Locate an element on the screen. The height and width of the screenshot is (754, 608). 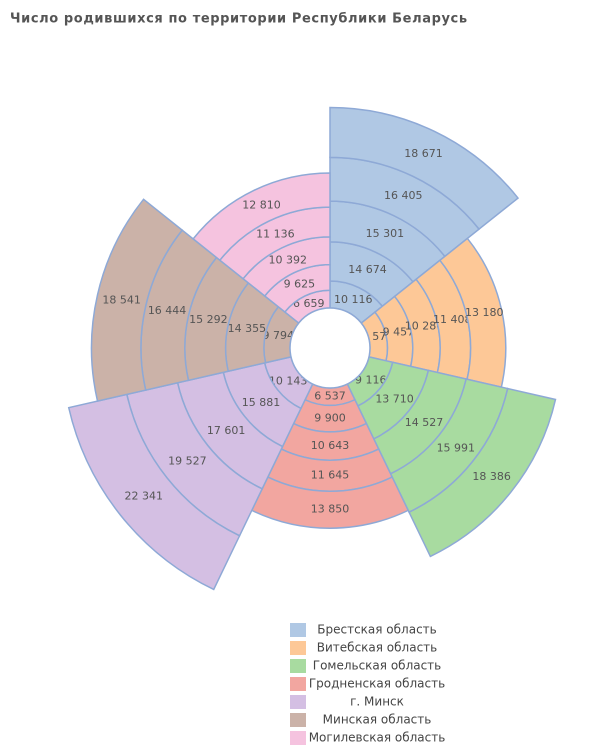
data-label: 15 292 is located at coordinates (208, 319).